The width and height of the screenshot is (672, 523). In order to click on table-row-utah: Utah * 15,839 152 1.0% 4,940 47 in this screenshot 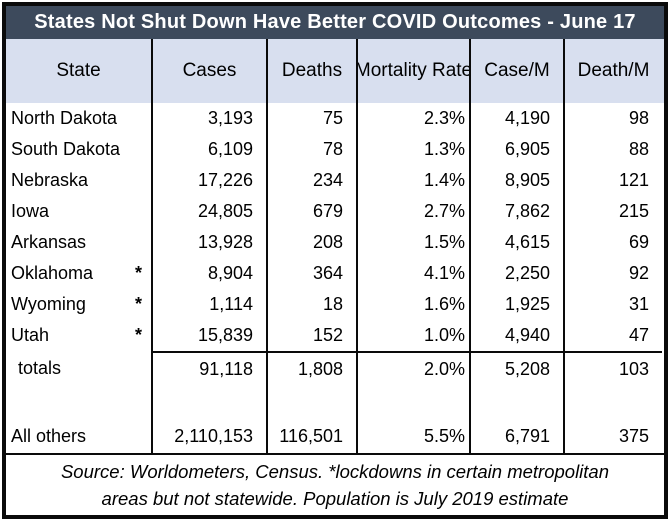, I will do `click(335, 335)`.